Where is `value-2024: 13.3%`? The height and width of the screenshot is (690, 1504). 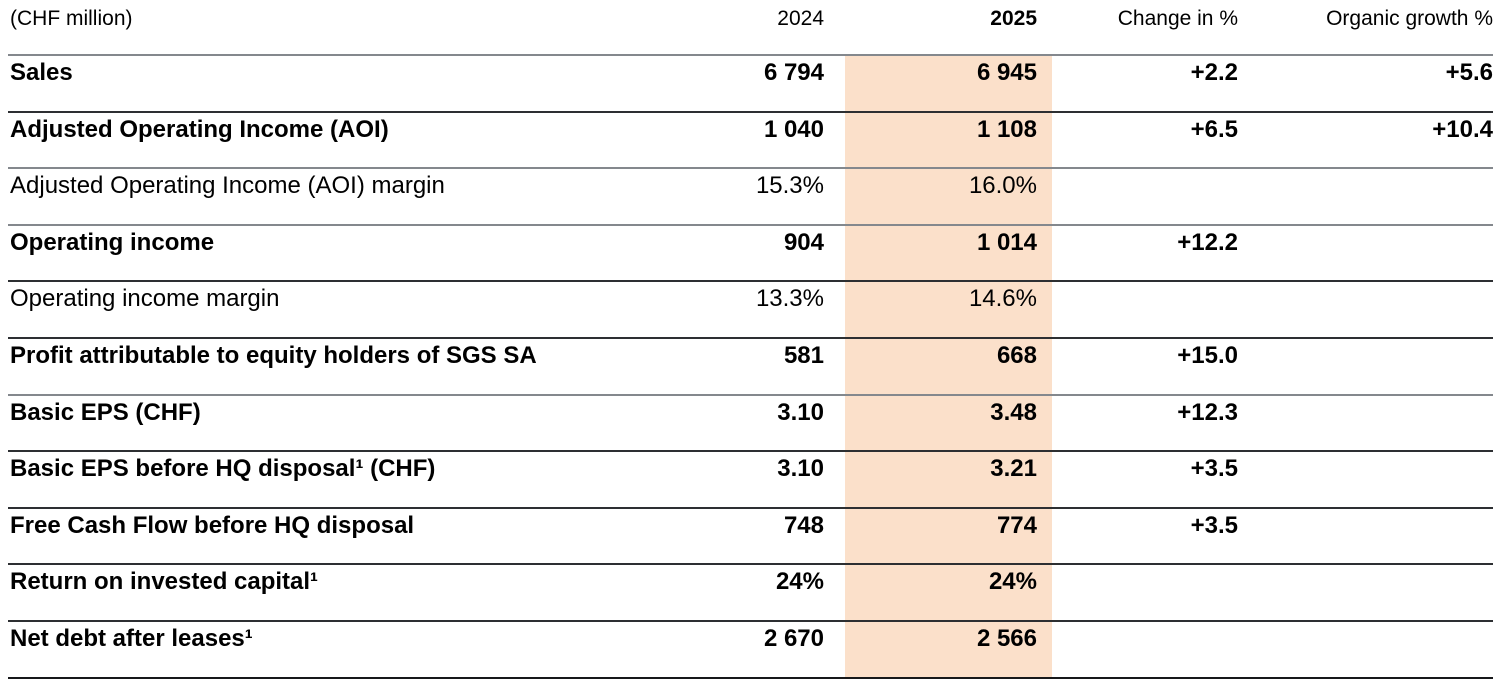
value-2024: 13.3% is located at coordinates (789, 299).